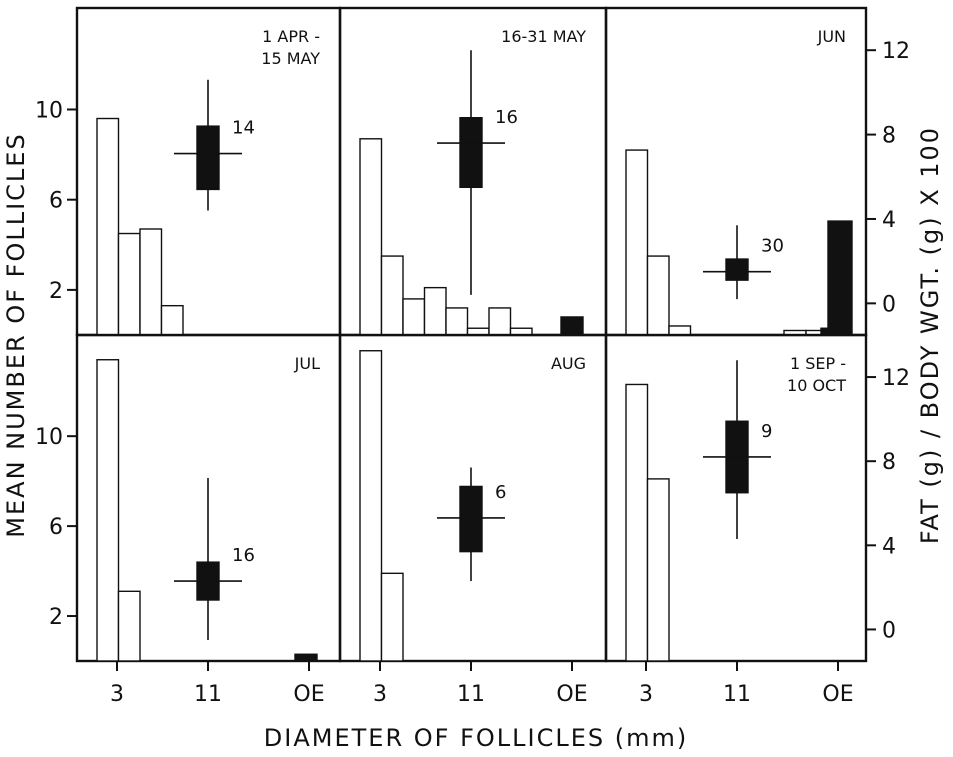 The width and height of the screenshot is (953, 757). Describe the element at coordinates (243, 128) in the screenshot. I see `sample-size-label: 14` at that location.